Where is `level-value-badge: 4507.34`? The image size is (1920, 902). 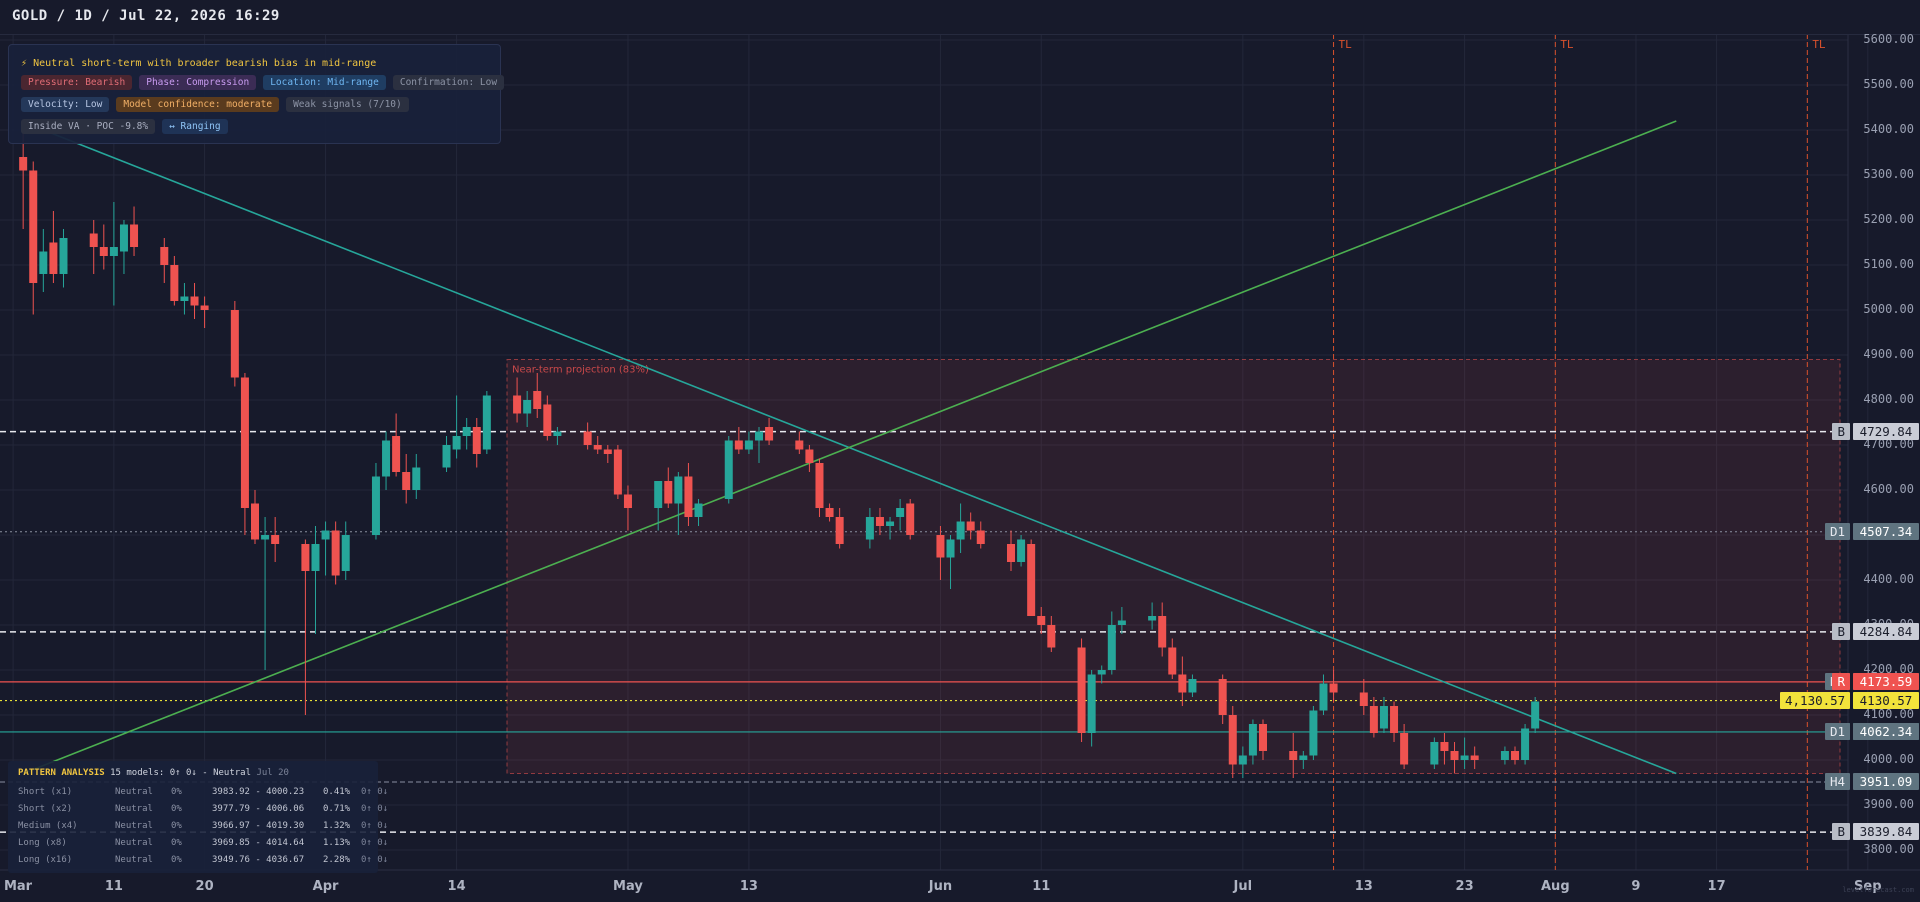
level-value-badge: 4507.34 is located at coordinates (1886, 531).